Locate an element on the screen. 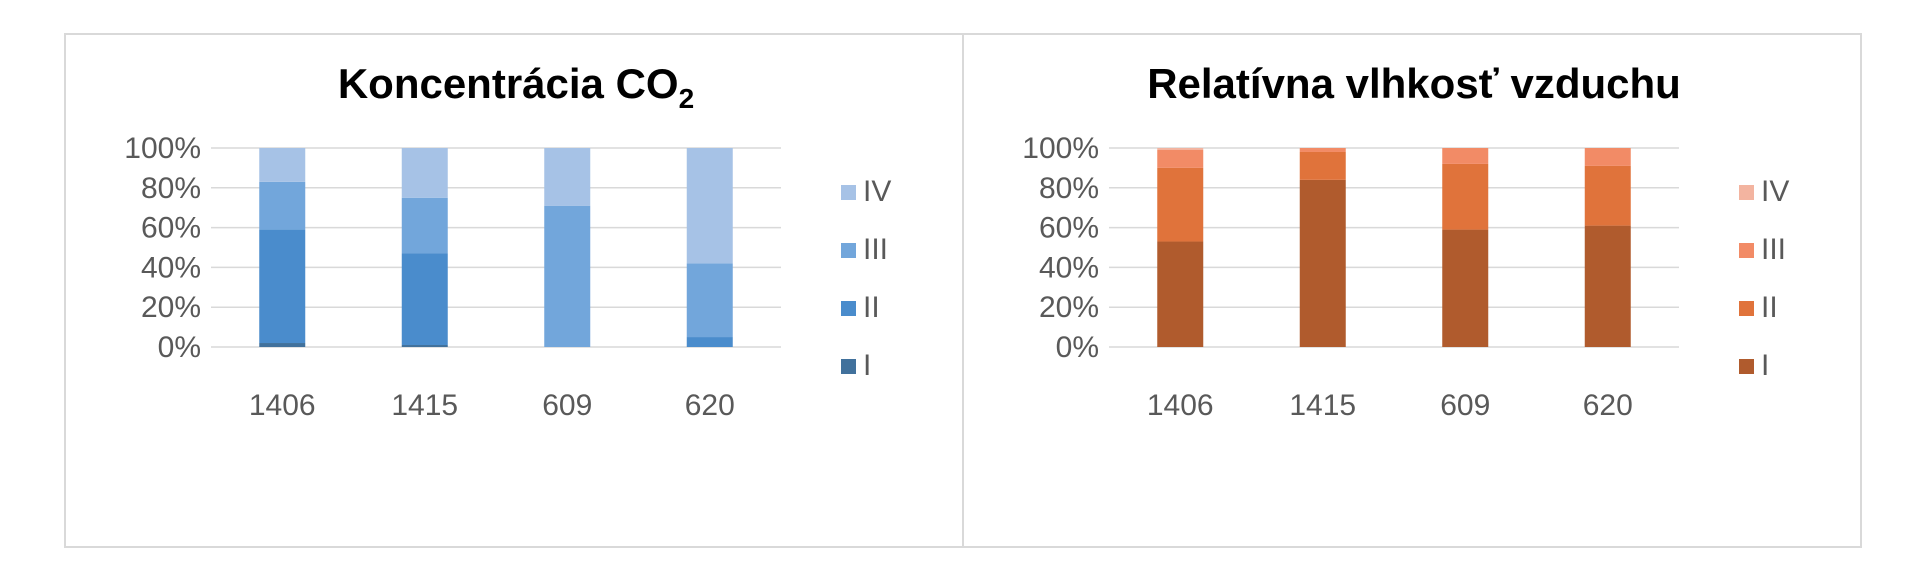 The width and height of the screenshot is (1911, 564). chart-title-subscript: 2 is located at coordinates (687, 98).